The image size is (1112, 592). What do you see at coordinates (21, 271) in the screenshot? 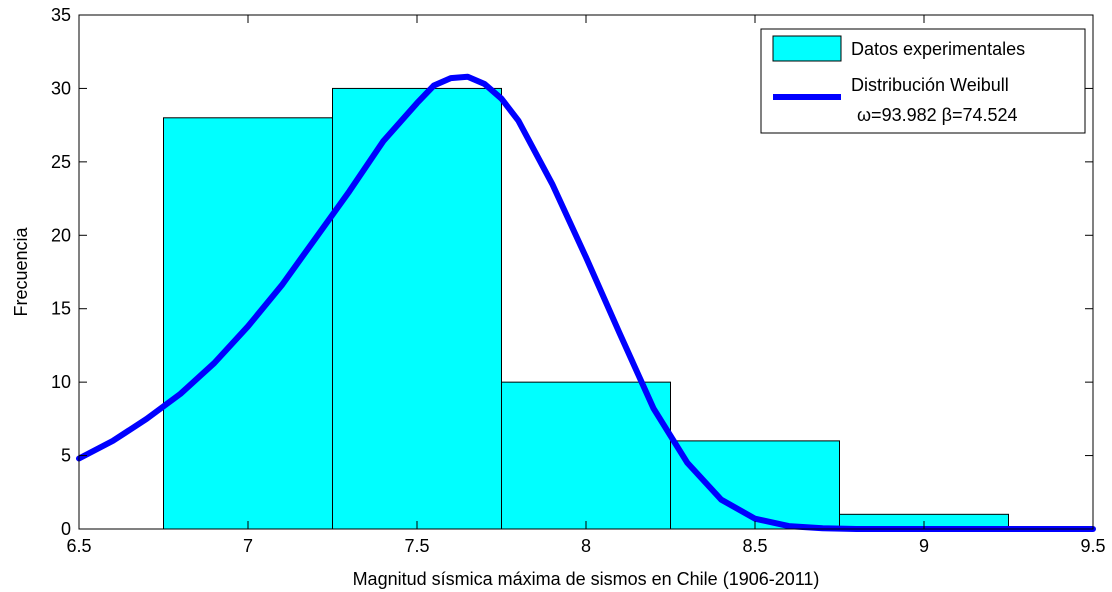
I see `y-axis-label: Frecuencia` at bounding box center [21, 271].